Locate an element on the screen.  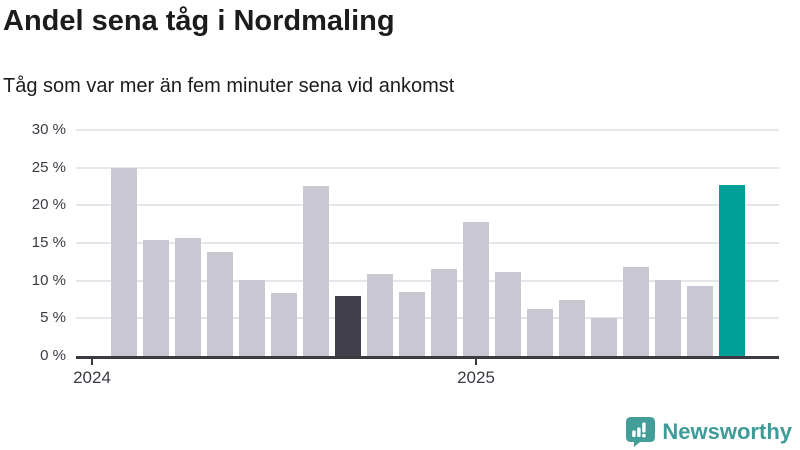
y-axis-tick-label-5: 5 % is located at coordinates (53, 318).